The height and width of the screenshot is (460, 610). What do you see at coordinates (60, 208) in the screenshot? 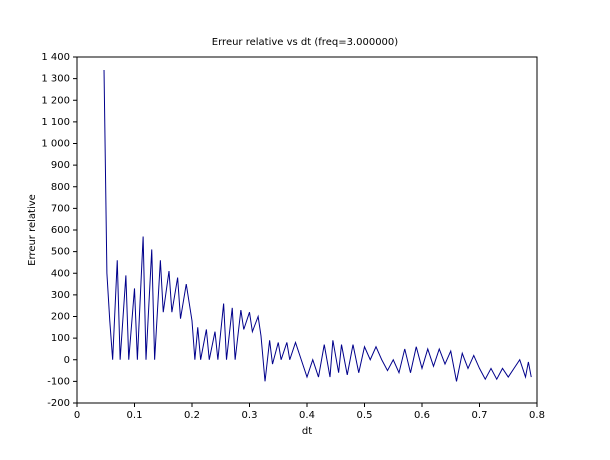
I see `y-tick-label: 700` at bounding box center [60, 208].